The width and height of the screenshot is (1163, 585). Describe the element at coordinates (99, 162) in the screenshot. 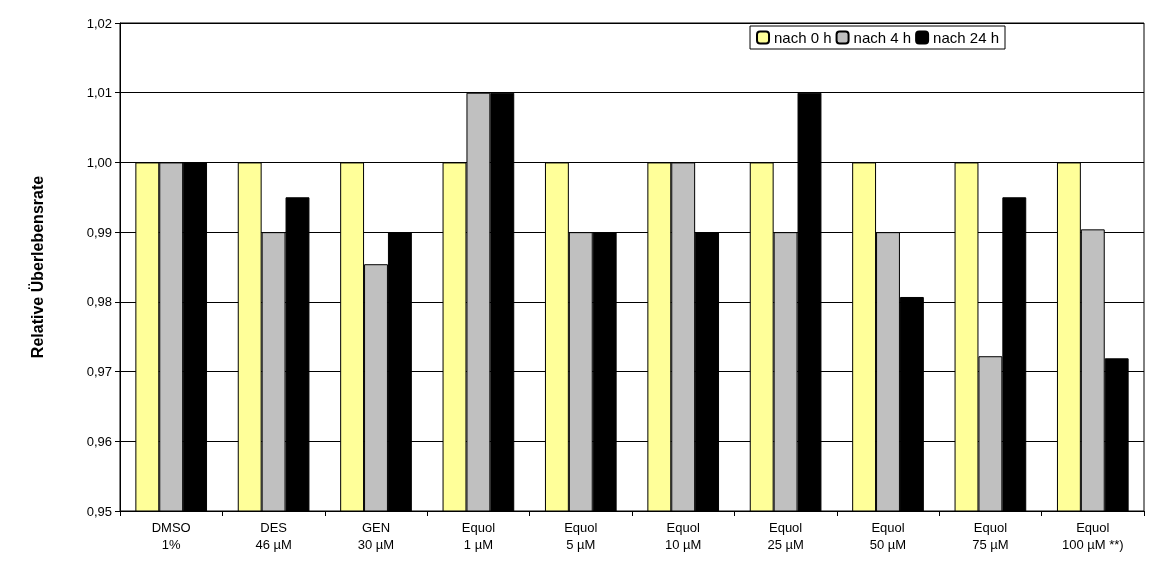

I see `y-tick-label: 1,00` at that location.